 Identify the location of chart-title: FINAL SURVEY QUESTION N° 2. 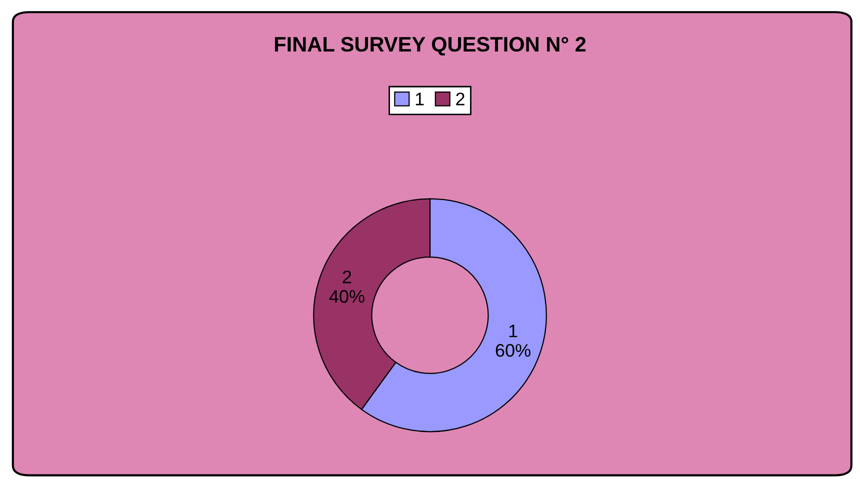
(430, 46).